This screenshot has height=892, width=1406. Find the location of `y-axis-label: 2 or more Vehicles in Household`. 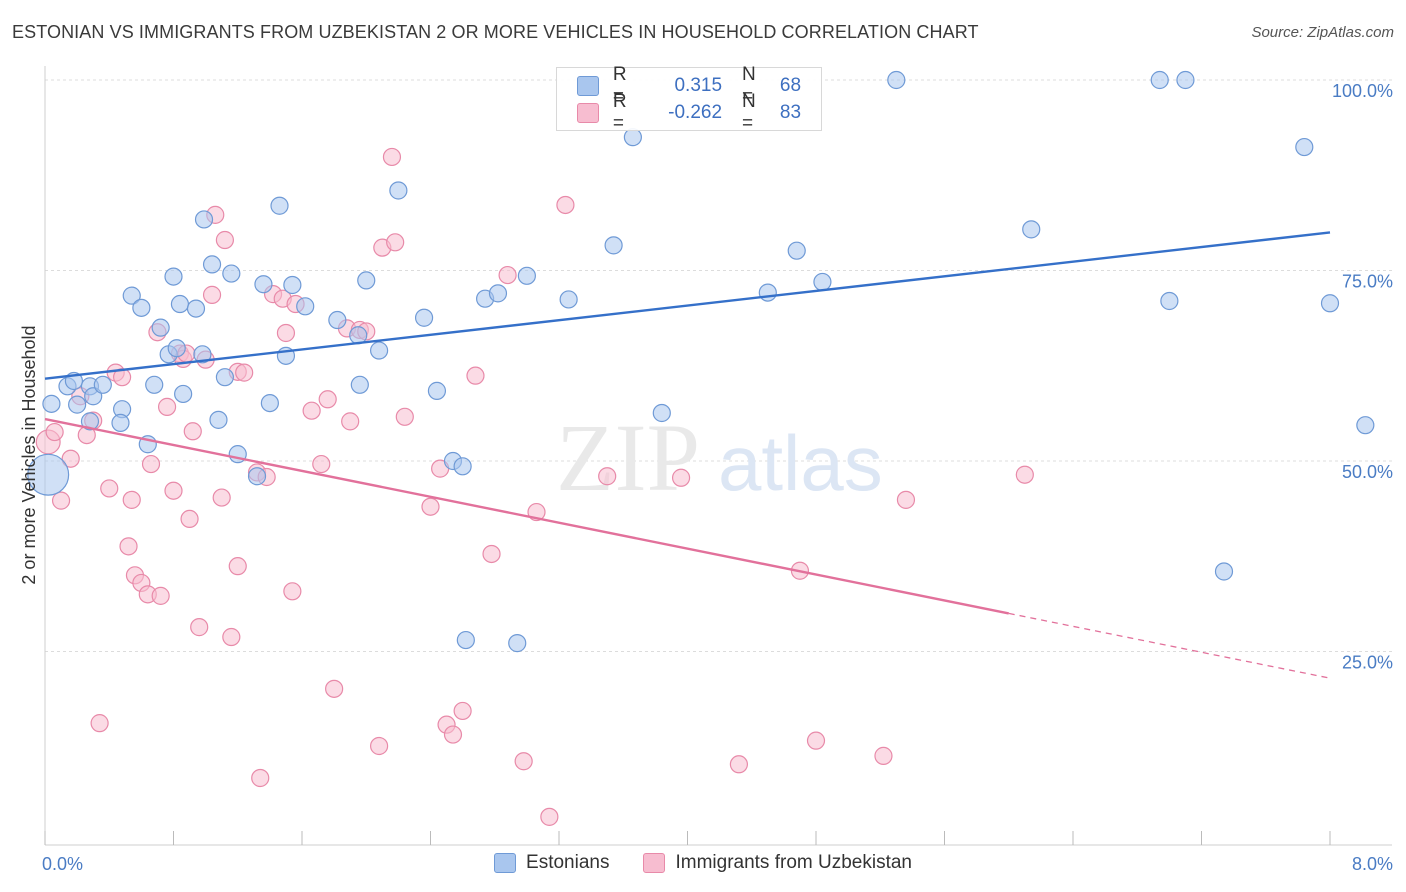

y-axis-label: 2 or more Vehicles in Household is located at coordinates (29, 454).